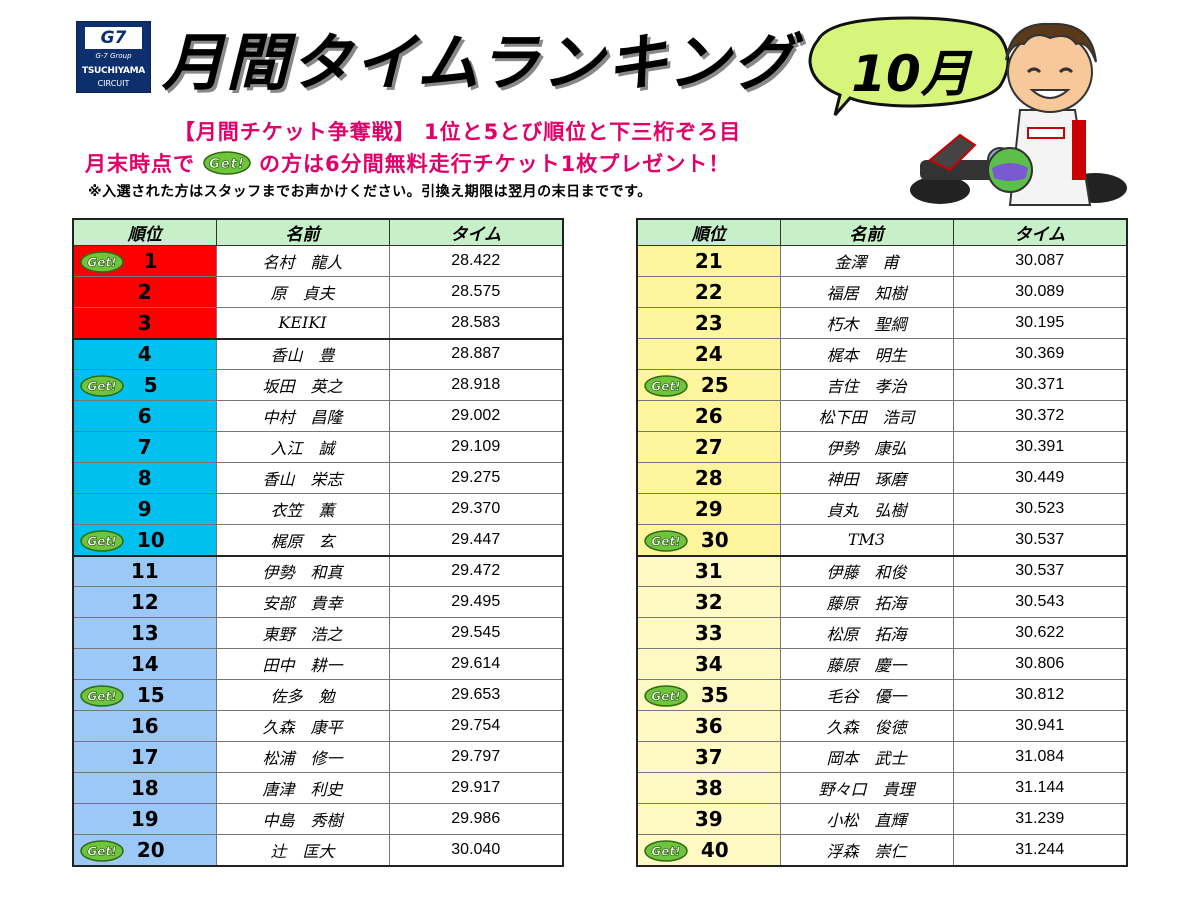 This screenshot has height=900, width=1200. Describe the element at coordinates (144, 232) in the screenshot. I see `col-header-rank: 順位` at that location.